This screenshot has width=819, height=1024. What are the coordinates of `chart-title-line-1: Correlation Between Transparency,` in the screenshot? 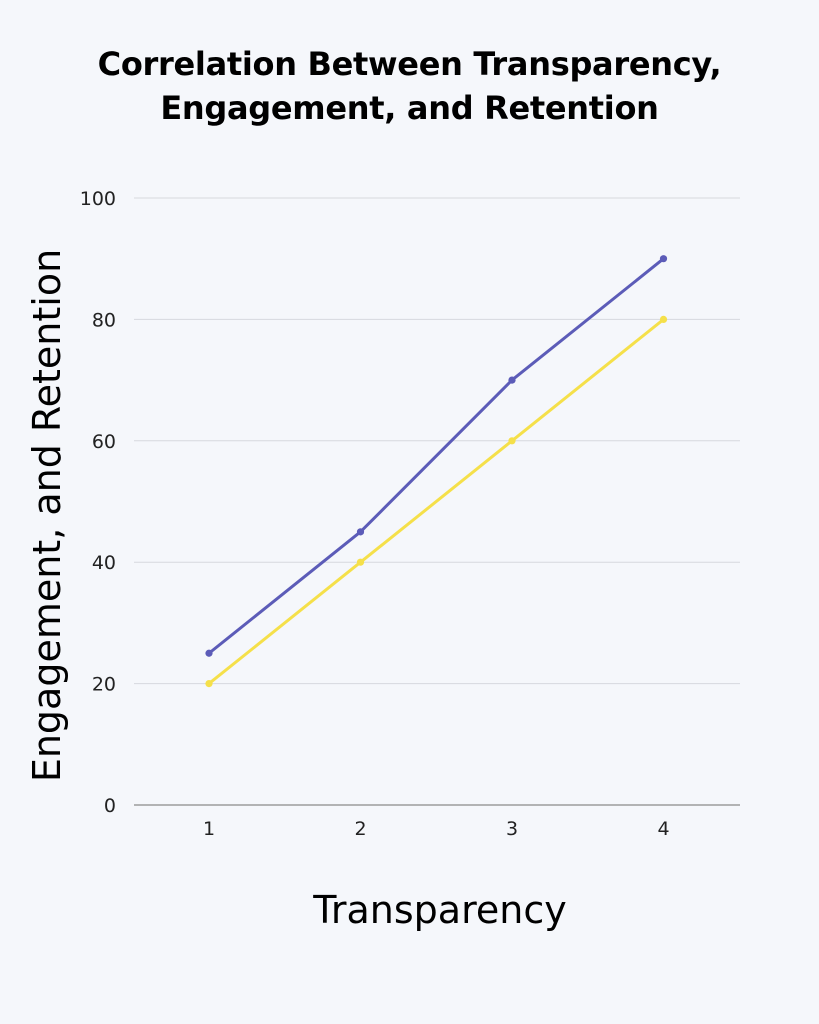 It's located at (409, 64).